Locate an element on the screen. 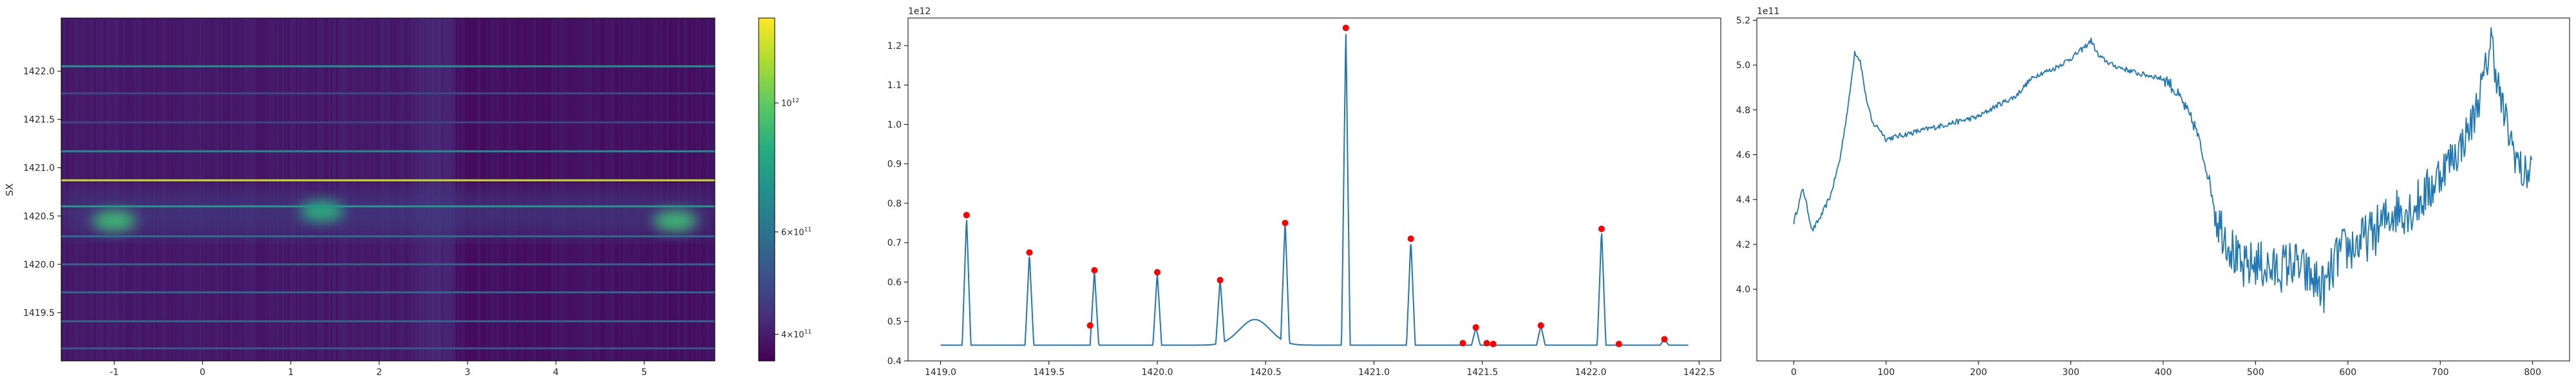  x-tick-label: 1419.0 is located at coordinates (941, 372).